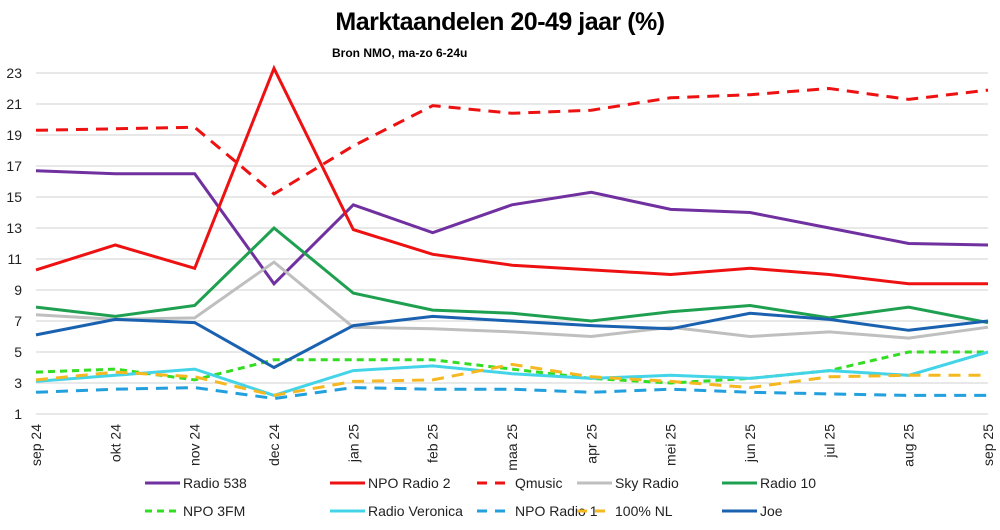  What do you see at coordinates (14, 135) in the screenshot?
I see `y-tick-label: 19` at bounding box center [14, 135].